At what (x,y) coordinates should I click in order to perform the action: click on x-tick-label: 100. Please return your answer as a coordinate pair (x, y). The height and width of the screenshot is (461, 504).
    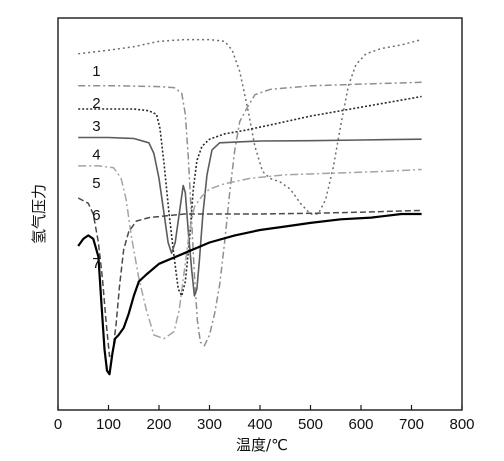
    Looking at the image, I should click on (108, 424).